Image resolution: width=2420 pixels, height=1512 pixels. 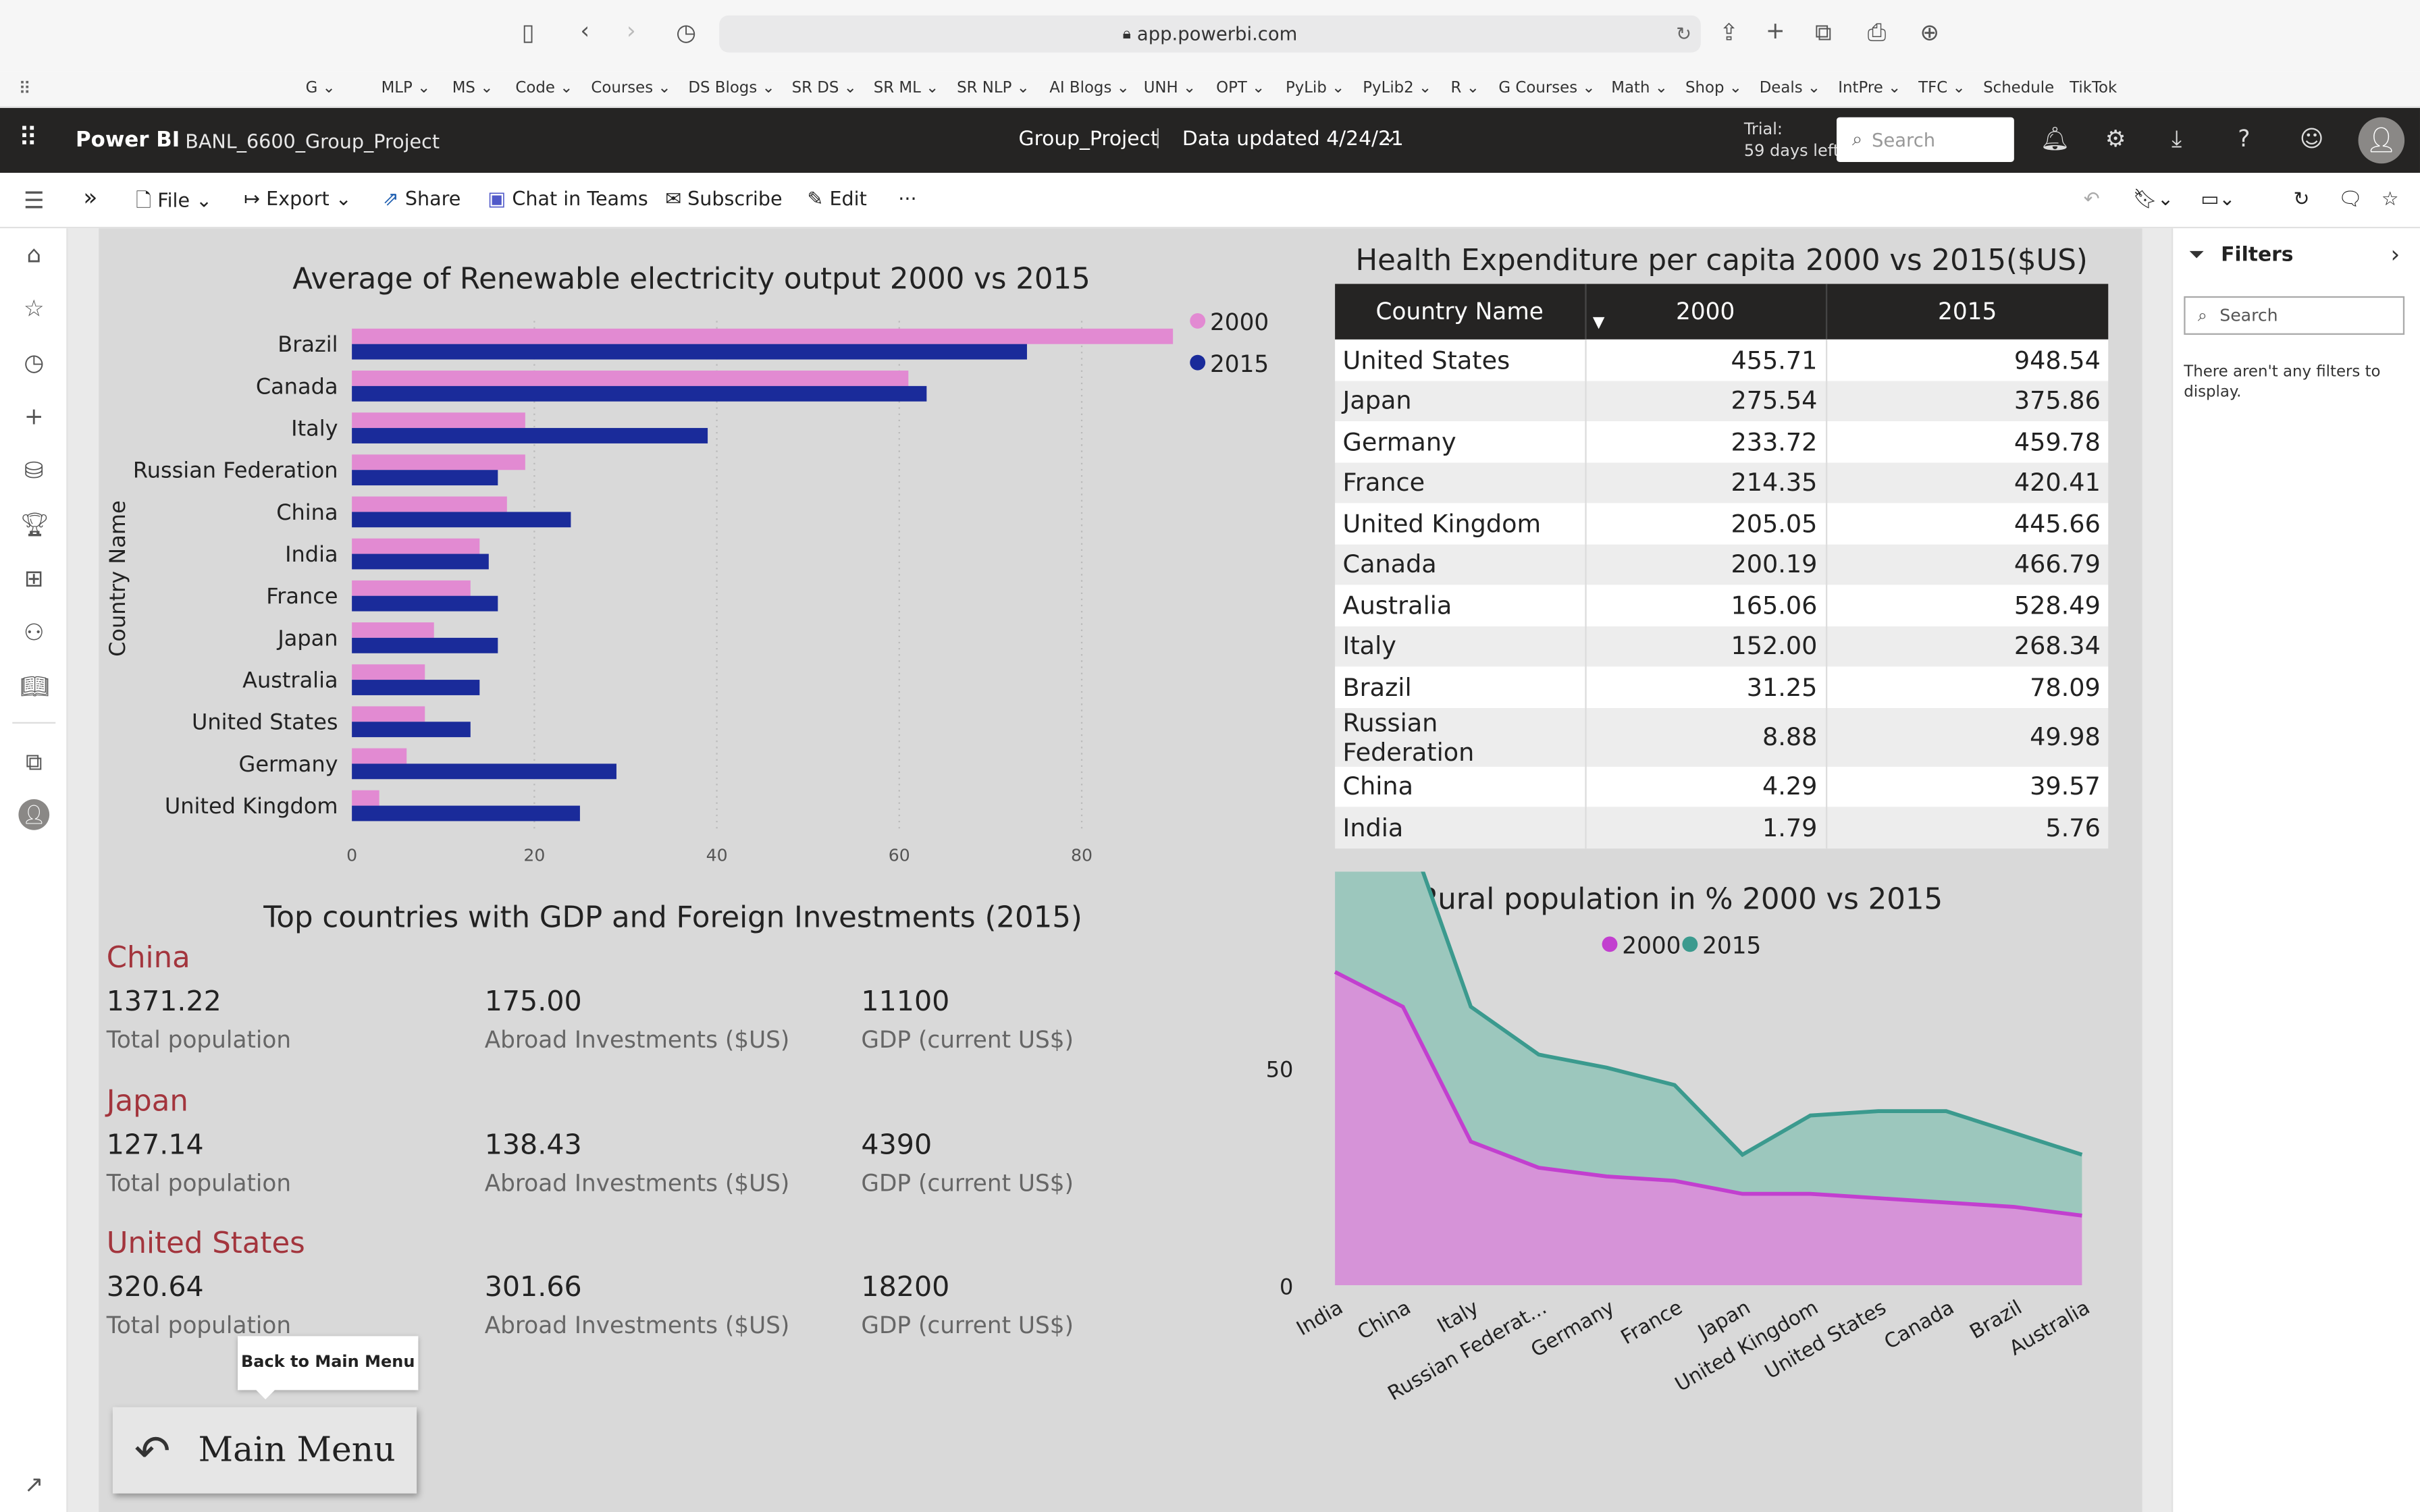 What do you see at coordinates (568, 199) in the screenshot?
I see `teams-button: ▣ Chat in Teams` at bounding box center [568, 199].